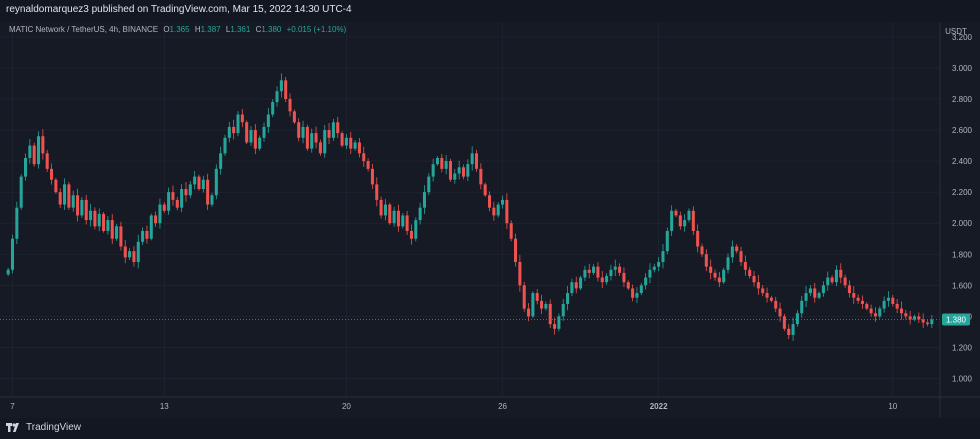 The width and height of the screenshot is (980, 439). Describe the element at coordinates (892, 406) in the screenshot. I see `x-tick-label: 10` at that location.